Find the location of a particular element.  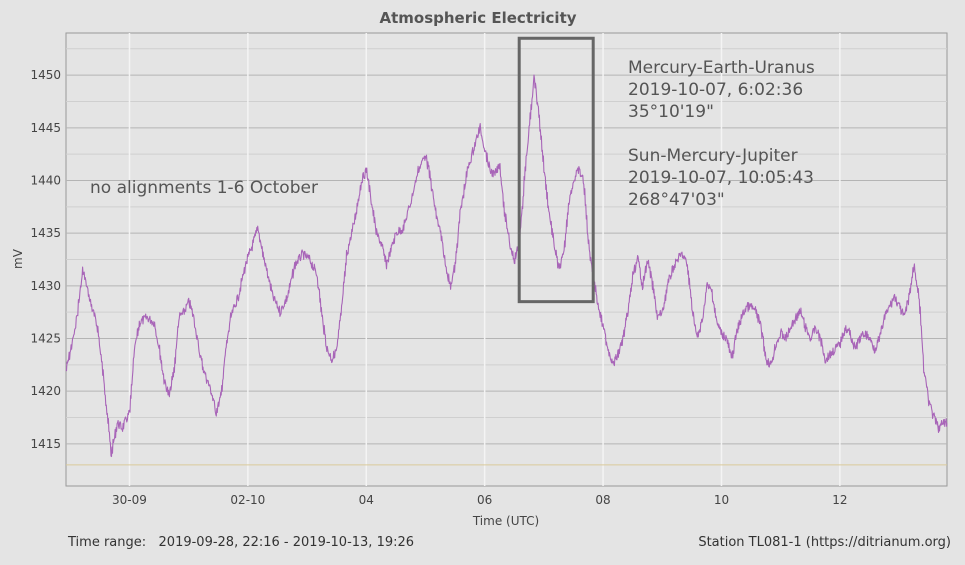

y-tick-label: 1450 is located at coordinates (45, 75).